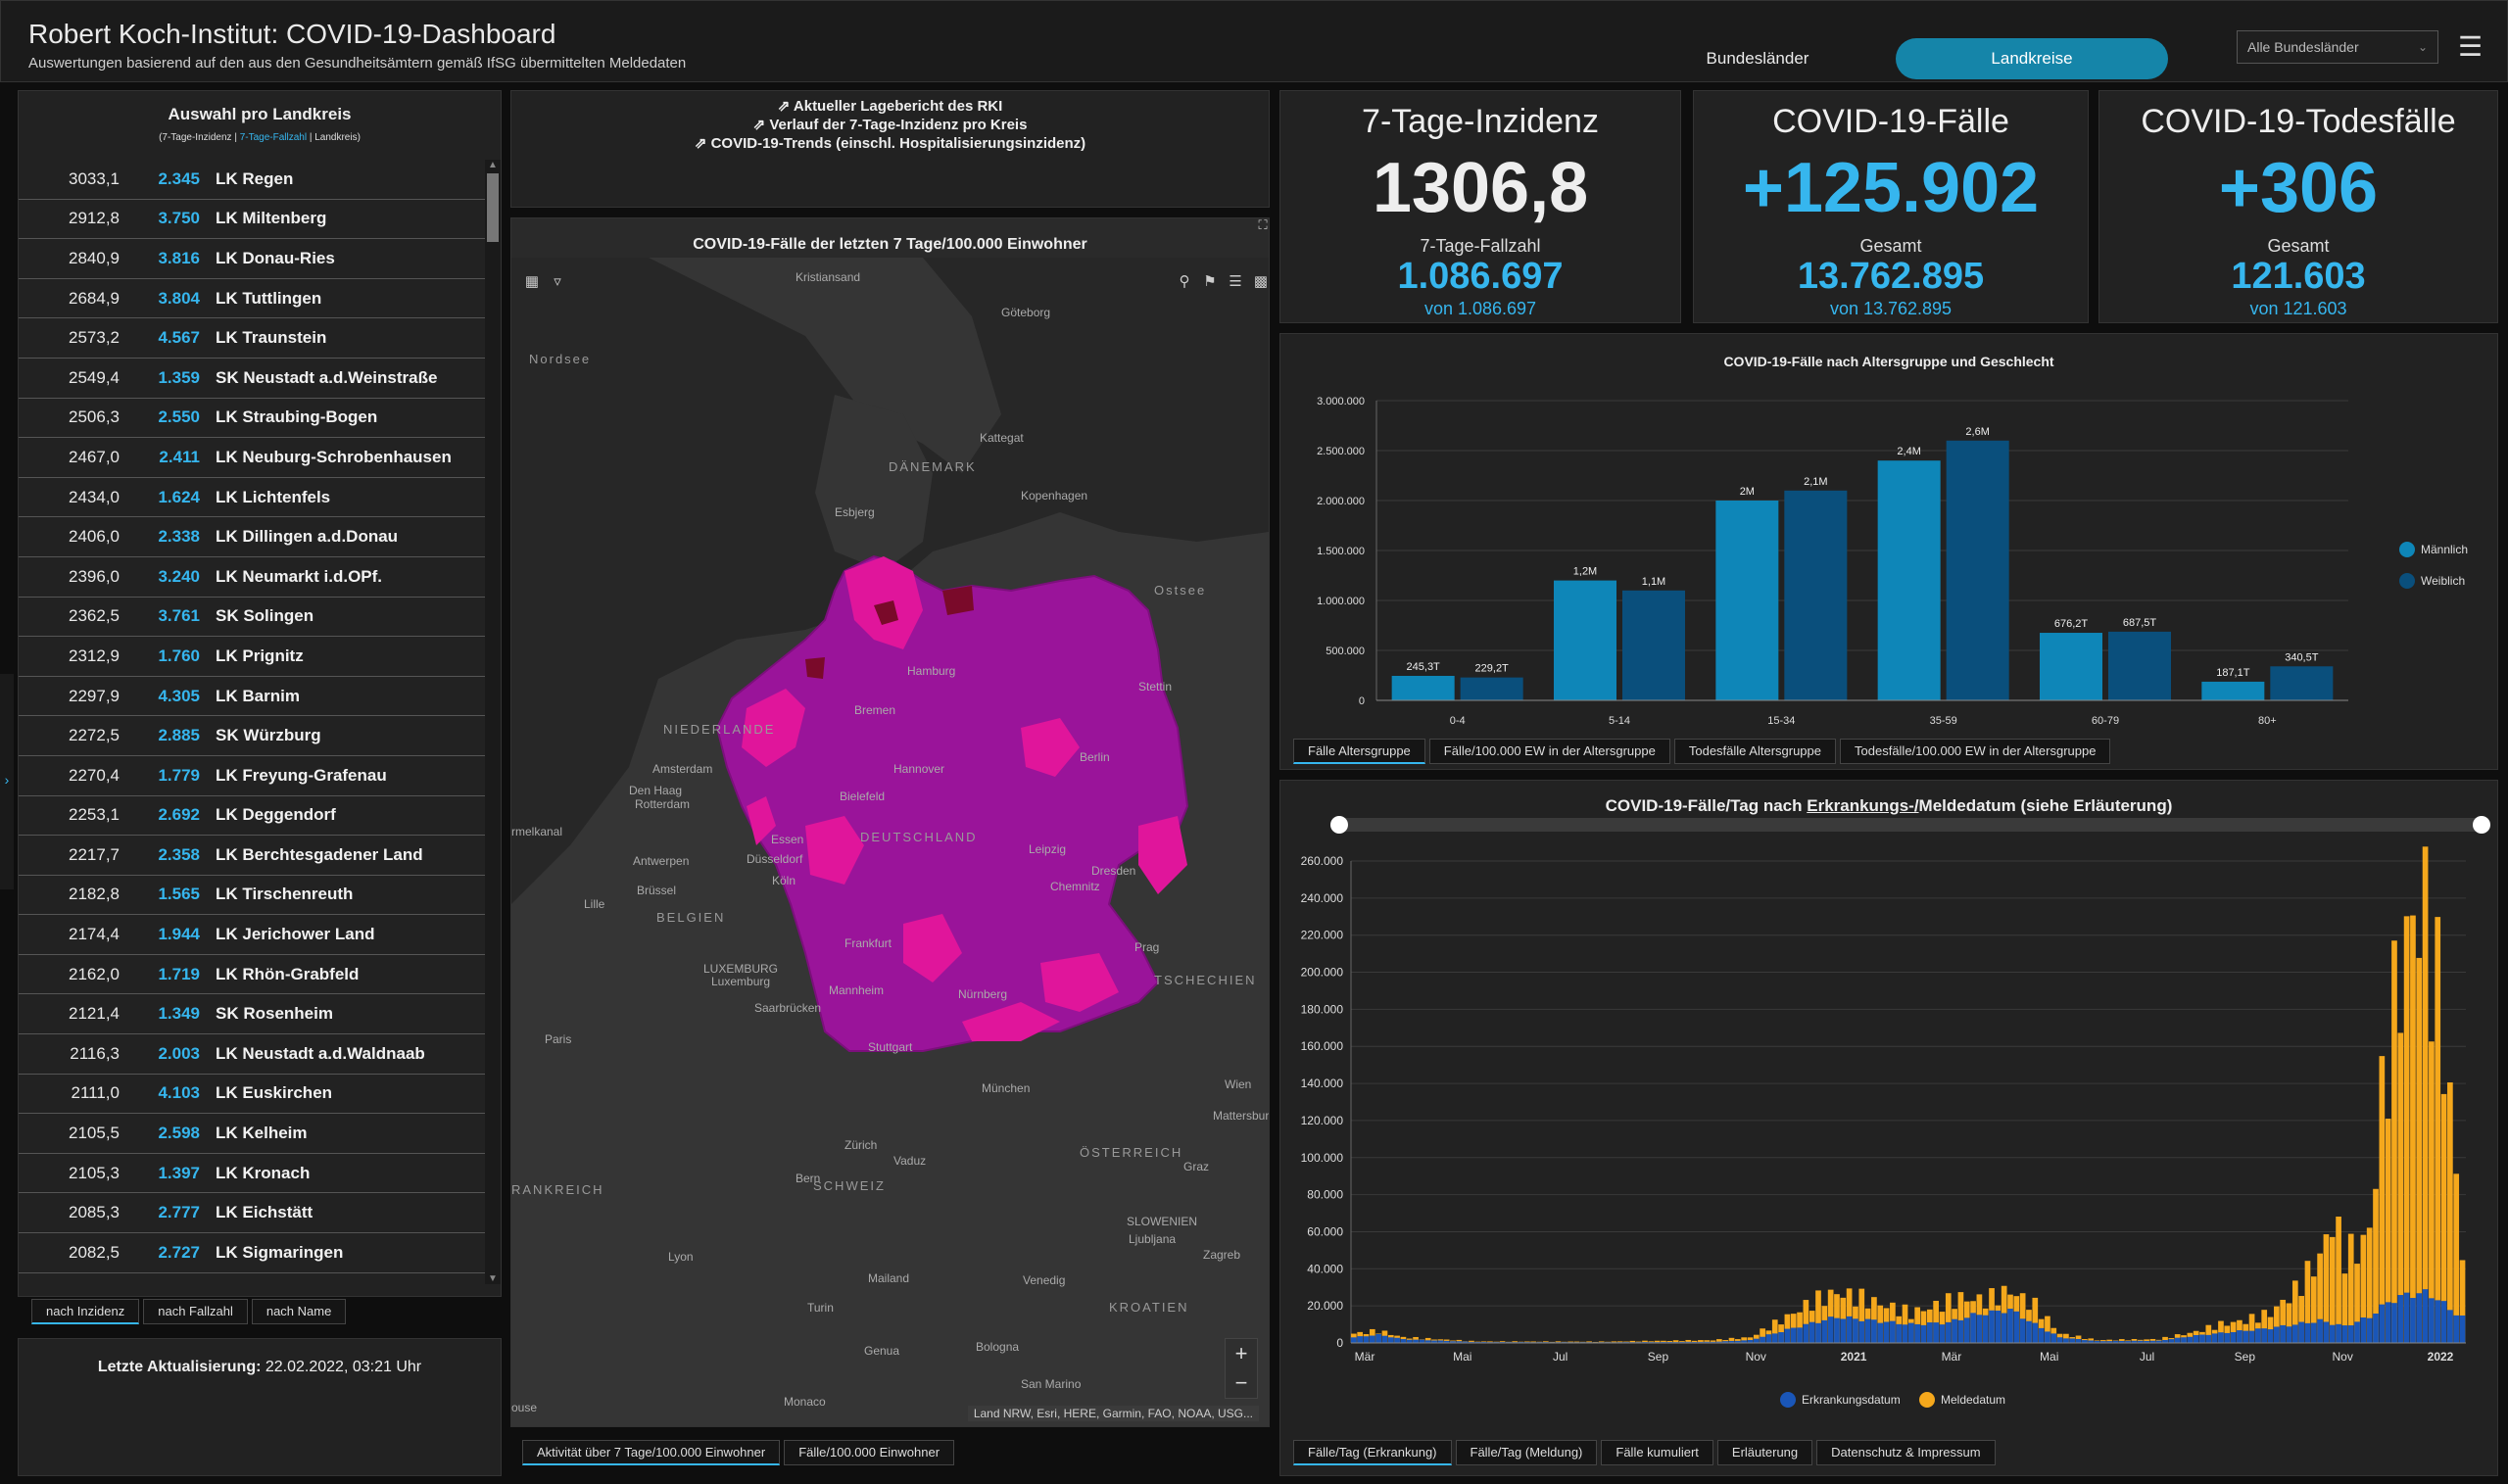  I want to click on list-item: 2912,8 3.750 LK Miltenberg, so click(252, 220).